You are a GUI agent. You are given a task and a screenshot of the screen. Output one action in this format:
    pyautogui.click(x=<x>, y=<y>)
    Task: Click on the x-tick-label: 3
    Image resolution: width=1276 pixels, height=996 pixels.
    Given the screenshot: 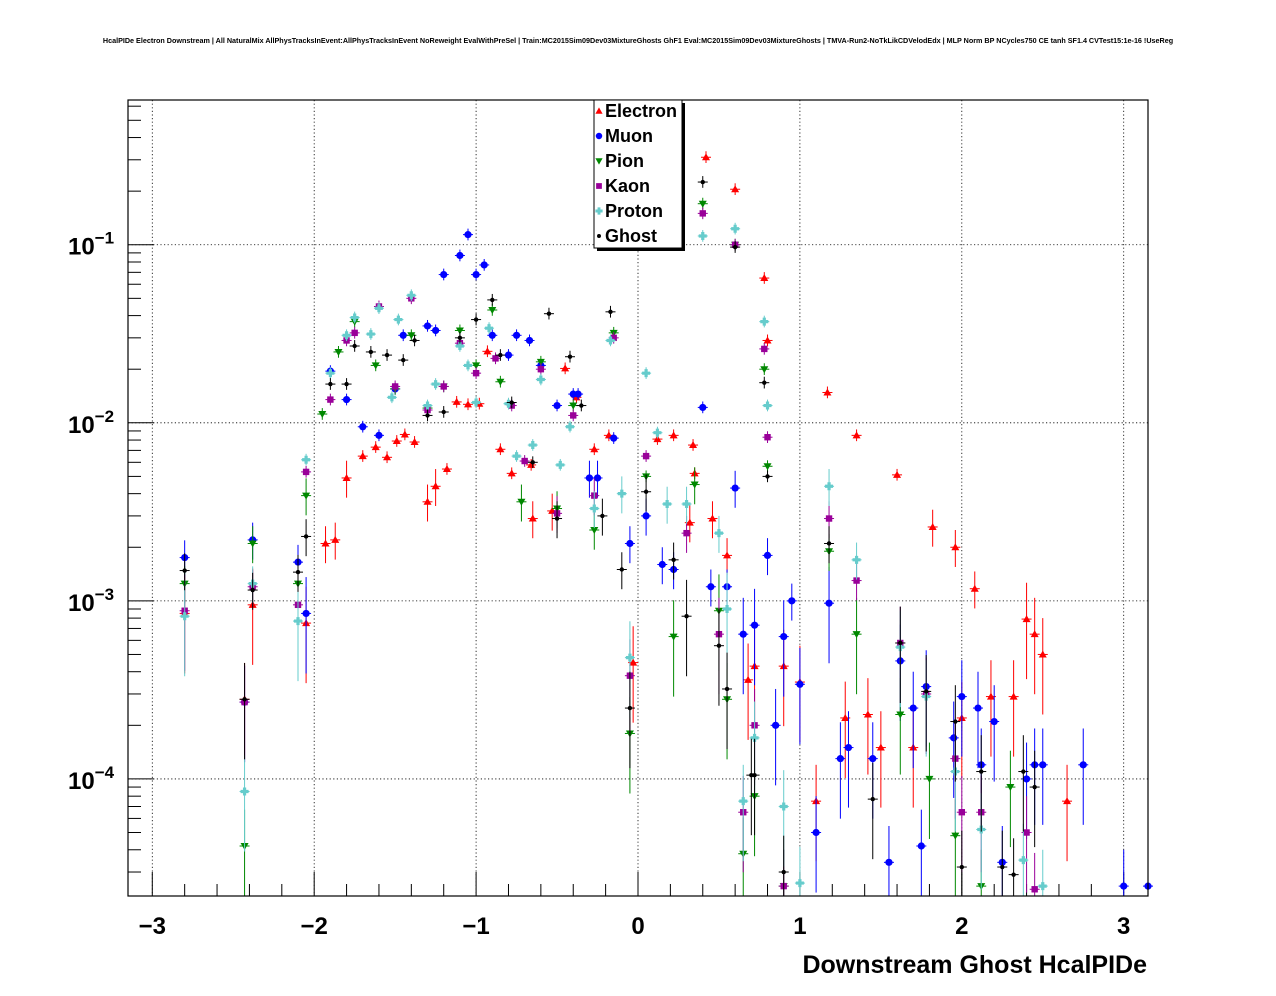 What is the action you would take?
    pyautogui.click(x=1123, y=926)
    